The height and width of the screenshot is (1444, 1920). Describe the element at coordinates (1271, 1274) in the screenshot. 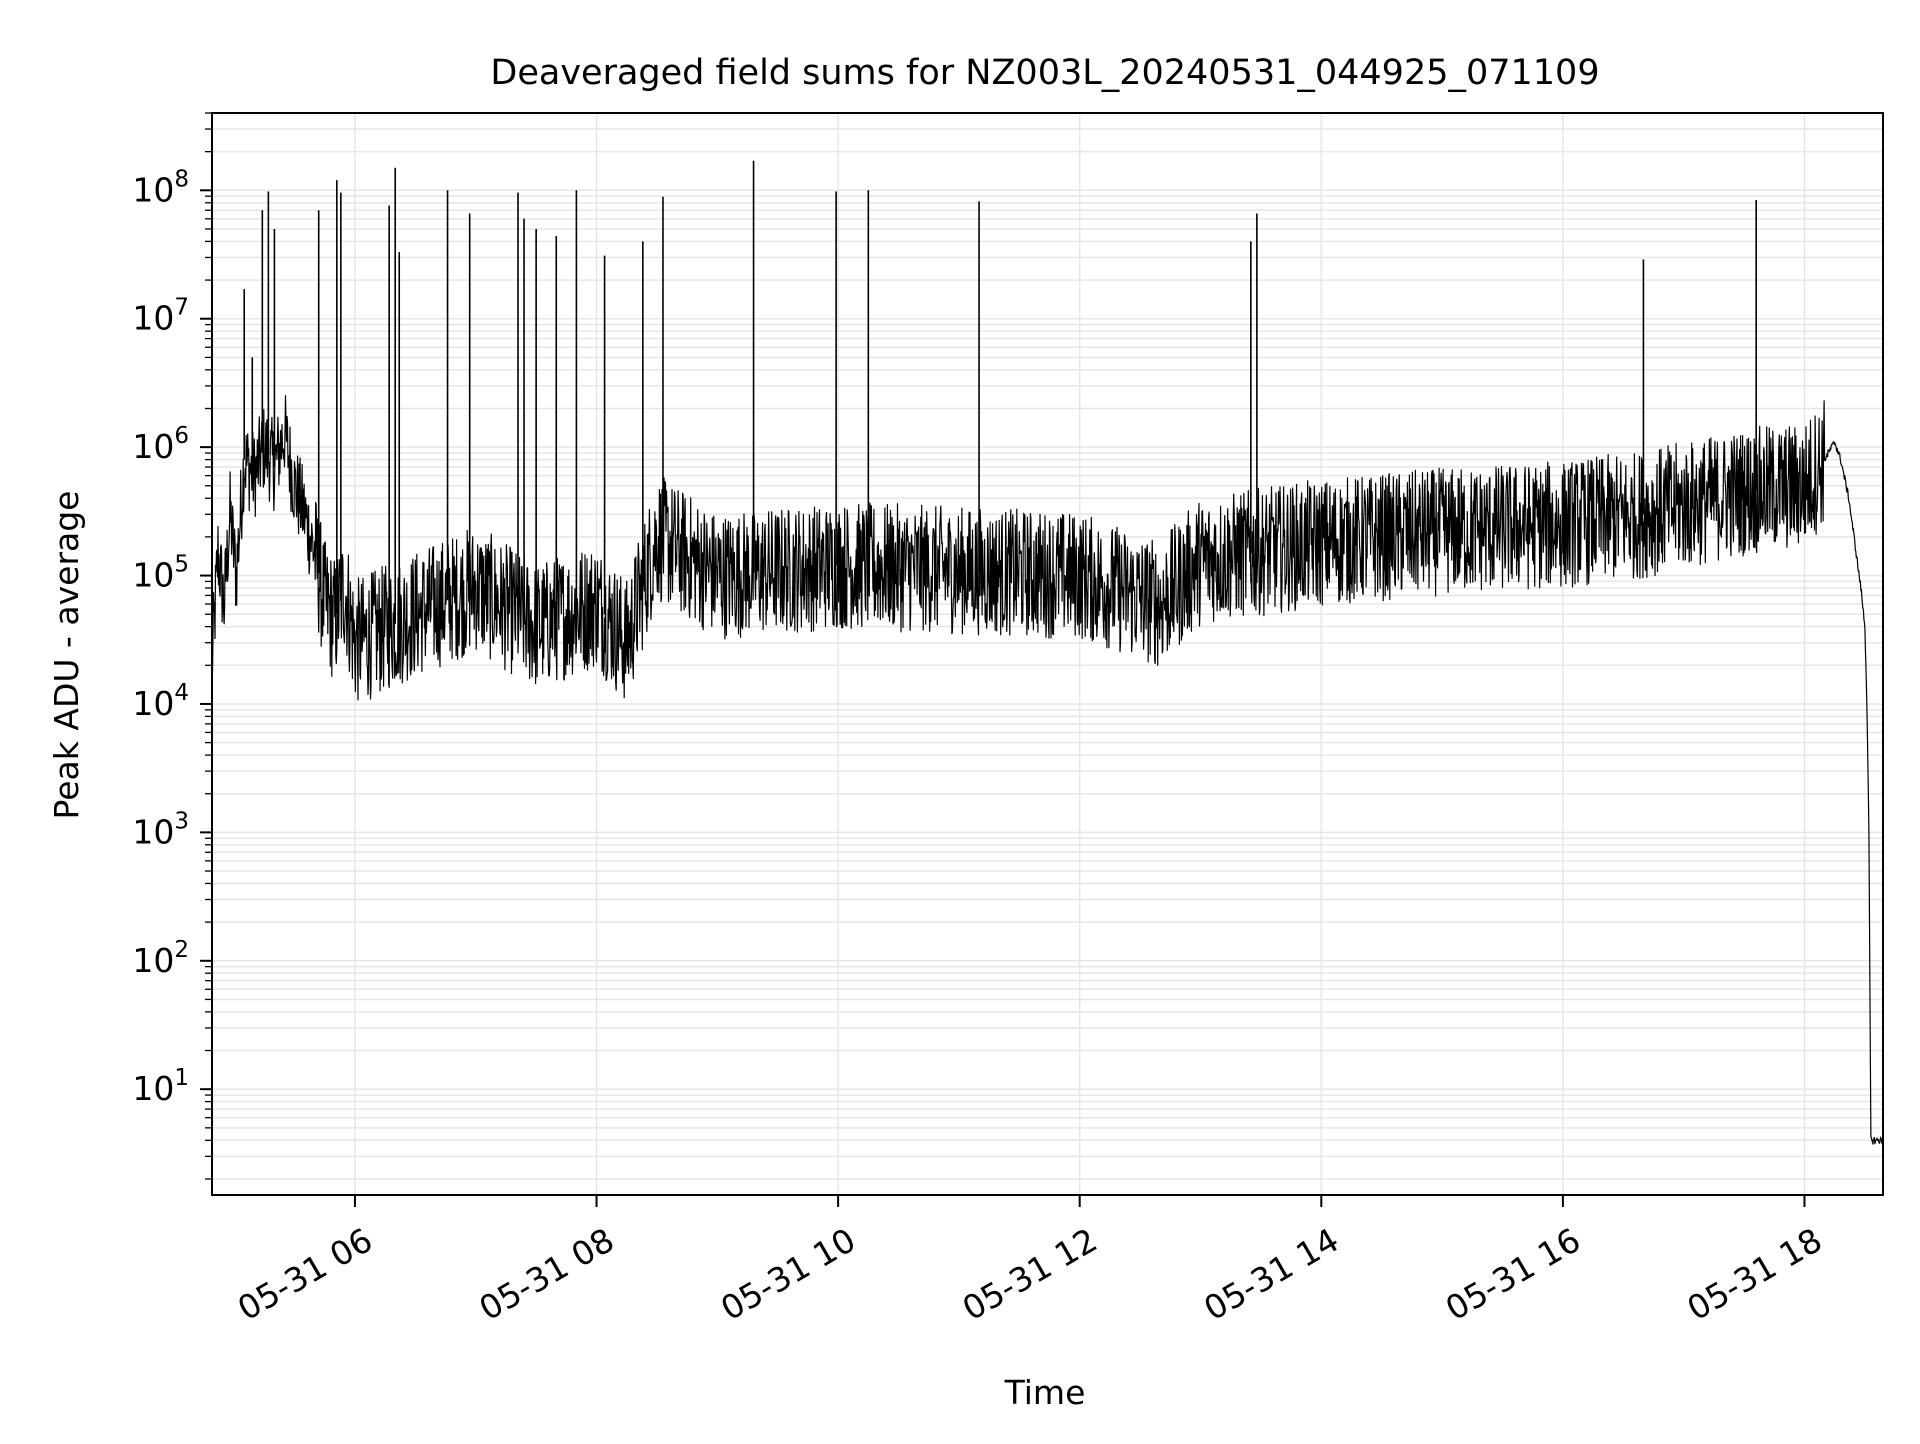

I see `x-tick-label: 05-31 14` at that location.